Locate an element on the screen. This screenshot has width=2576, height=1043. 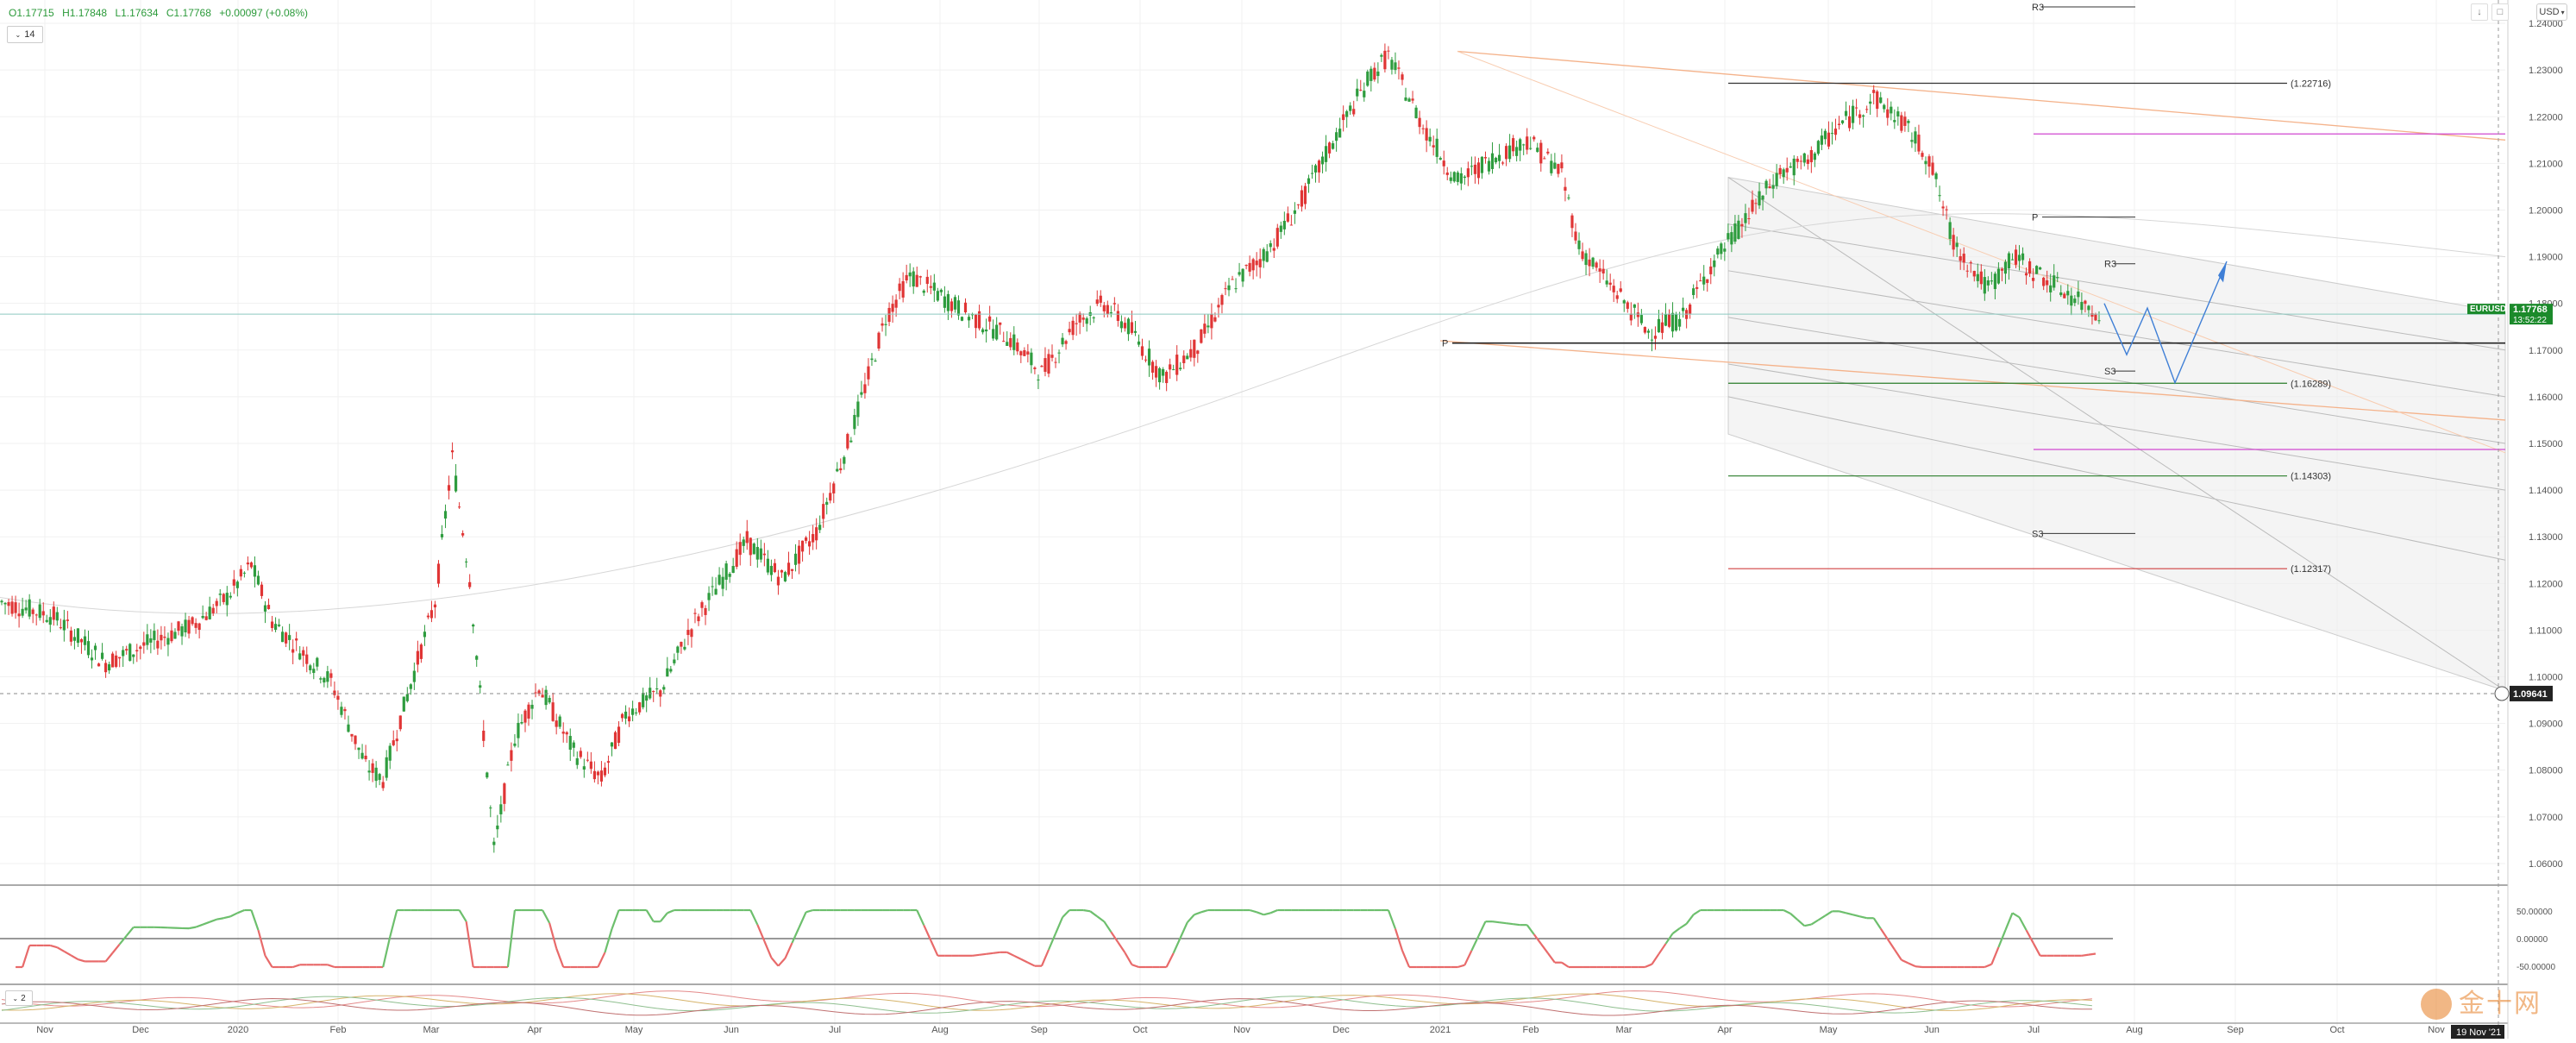
y-tick-label: 1.07000 is located at coordinates (2546, 818).